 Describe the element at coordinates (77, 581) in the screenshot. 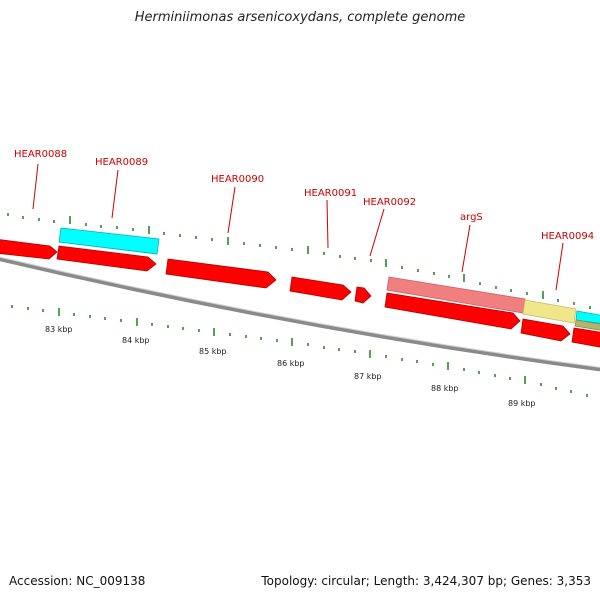

I see `accession-text: Accession: NC_009138` at that location.